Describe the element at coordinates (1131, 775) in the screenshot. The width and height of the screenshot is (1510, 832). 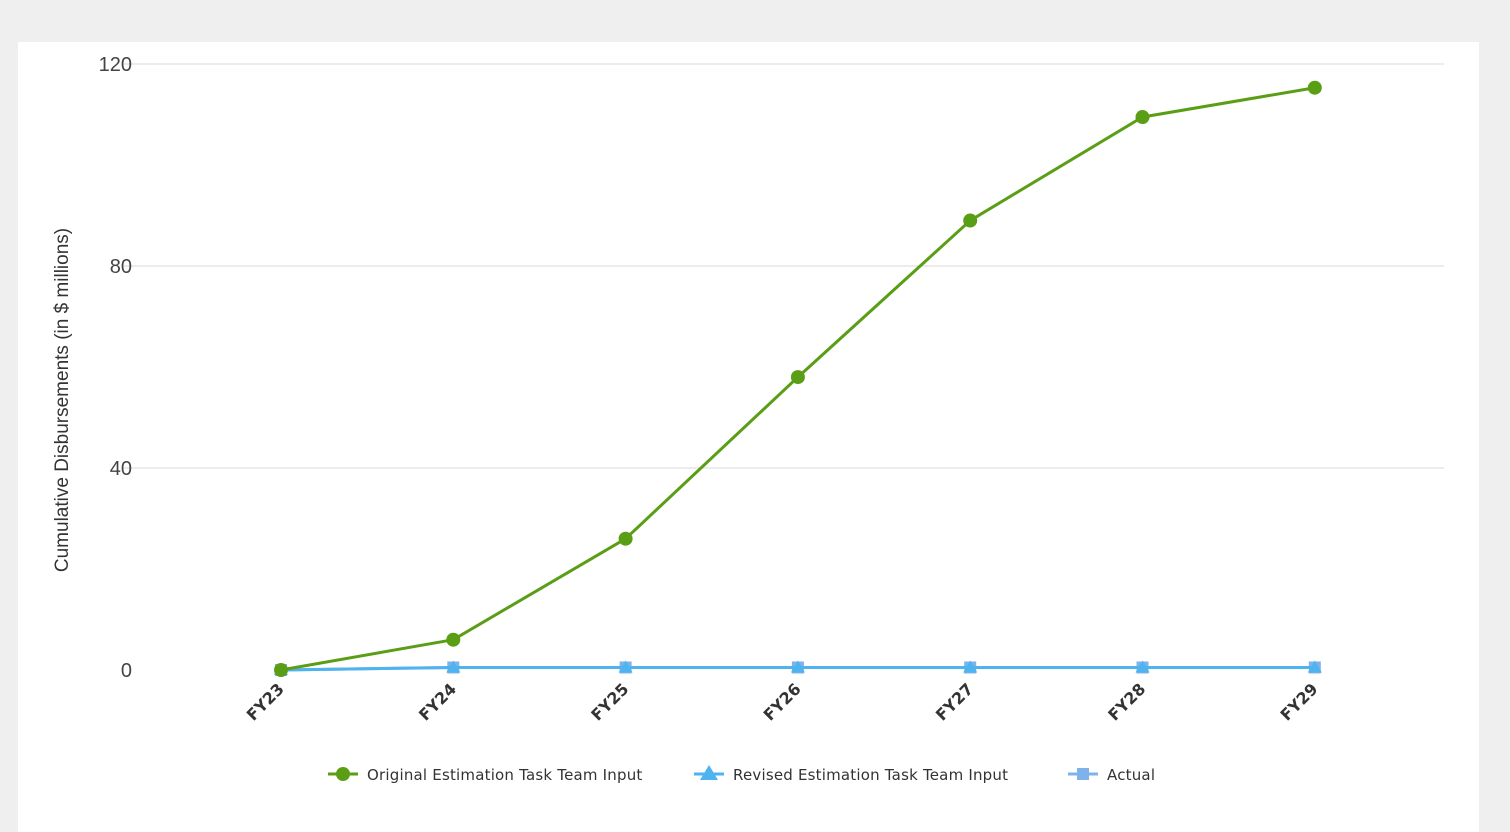
I see `legend-label: Actual` at that location.